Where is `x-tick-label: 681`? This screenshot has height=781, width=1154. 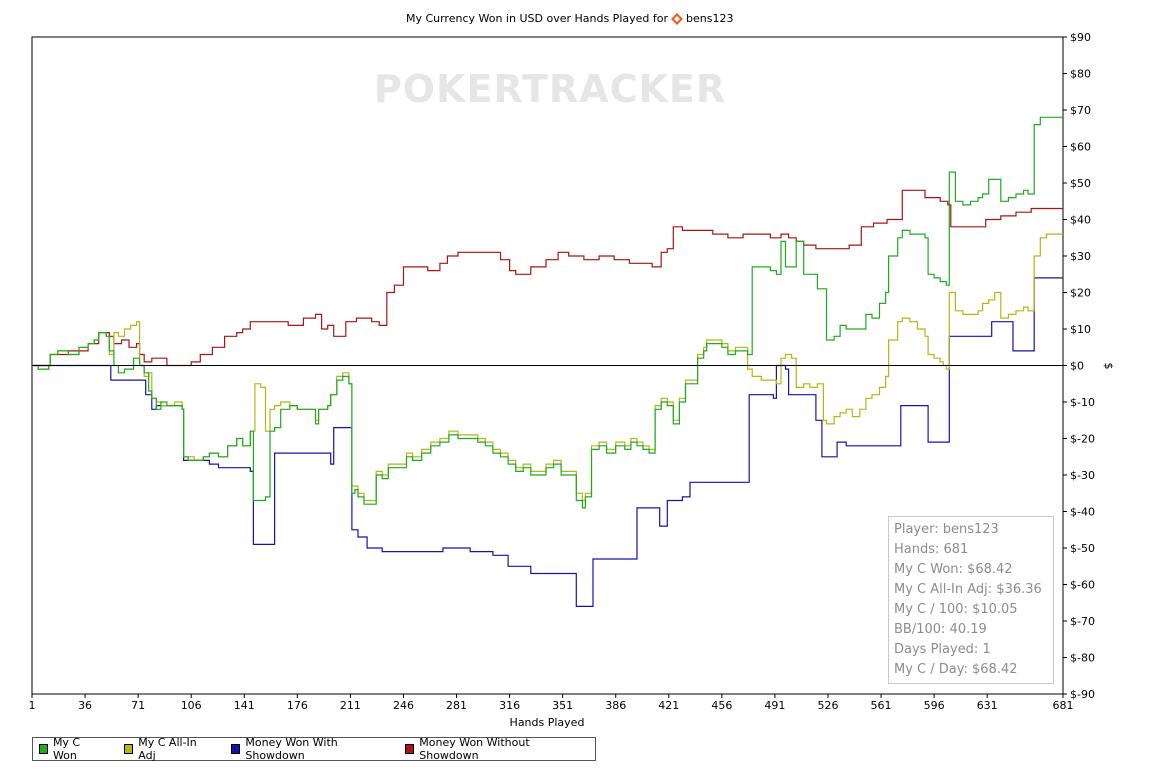 x-tick-label: 681 is located at coordinates (1063, 705).